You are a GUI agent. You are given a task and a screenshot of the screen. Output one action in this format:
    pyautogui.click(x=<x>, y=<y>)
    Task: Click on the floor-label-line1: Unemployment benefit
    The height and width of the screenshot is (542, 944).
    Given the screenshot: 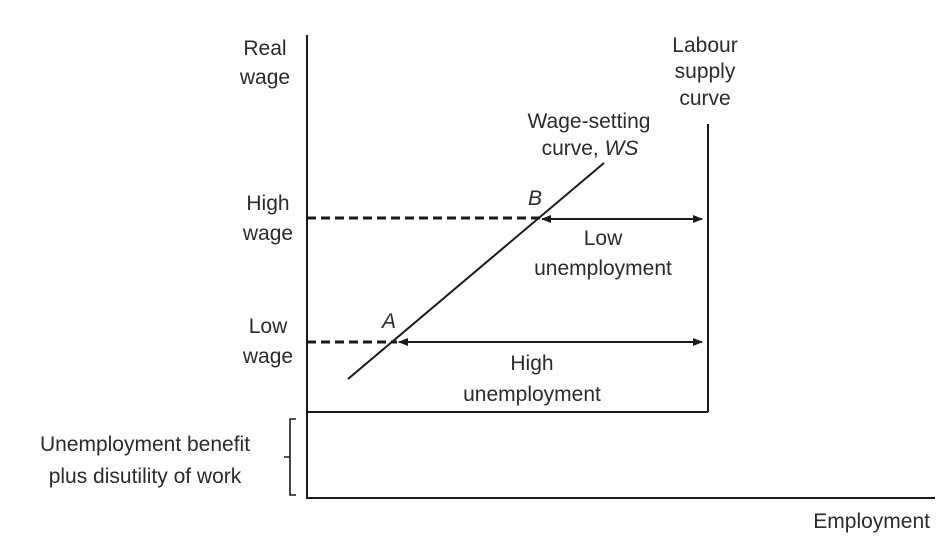 What is the action you would take?
    pyautogui.click(x=145, y=444)
    